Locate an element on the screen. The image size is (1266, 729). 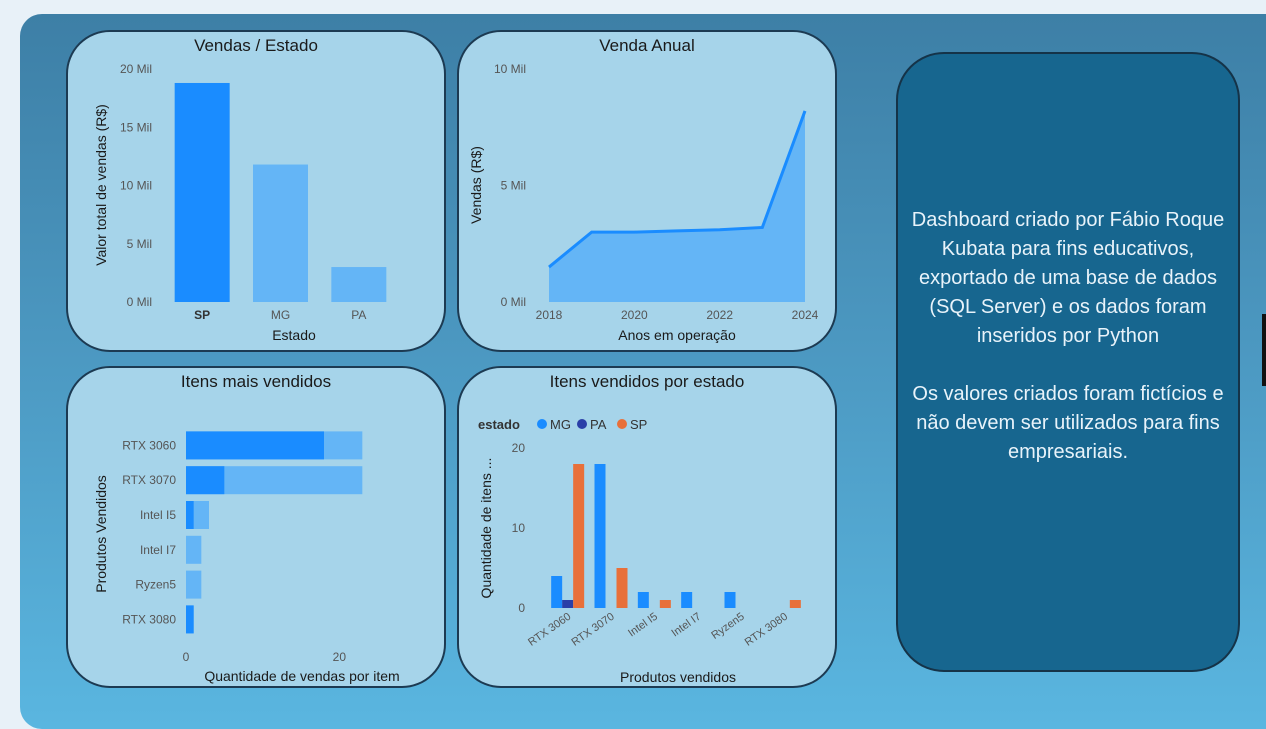
y-tick-label: RTX 3060 is located at coordinates (149, 445).